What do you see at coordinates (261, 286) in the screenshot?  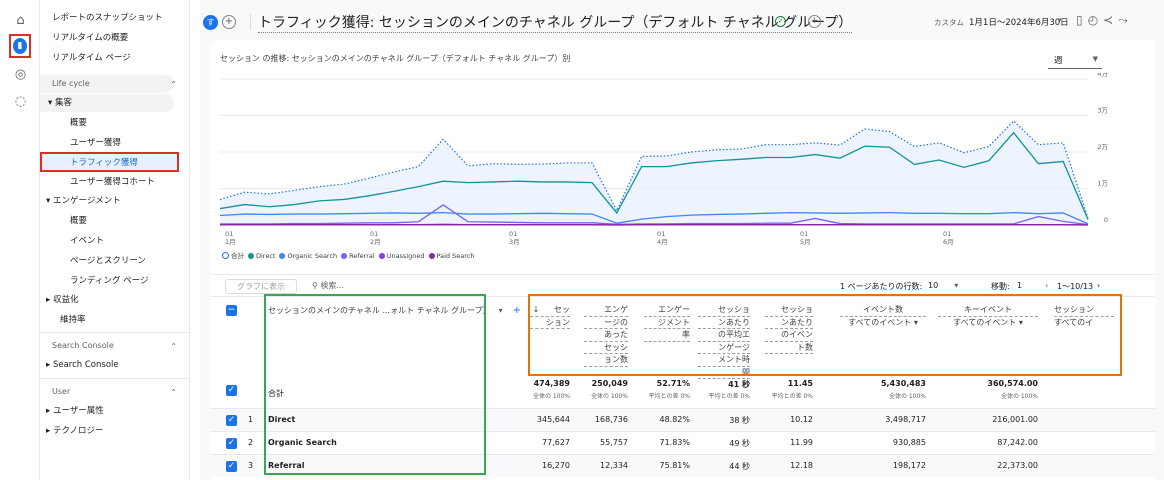 I see `plot-rows-button: グラフに表示` at bounding box center [261, 286].